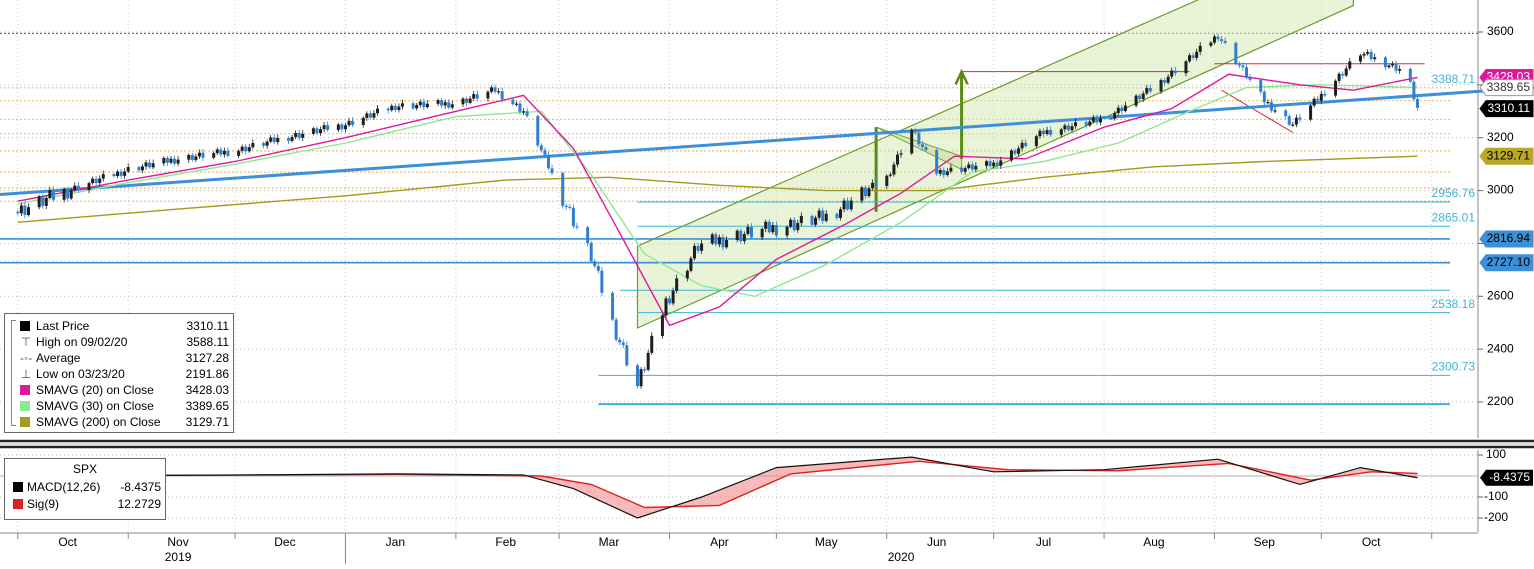  I want to click on price-tick-label: 3600, so click(1500, 31).